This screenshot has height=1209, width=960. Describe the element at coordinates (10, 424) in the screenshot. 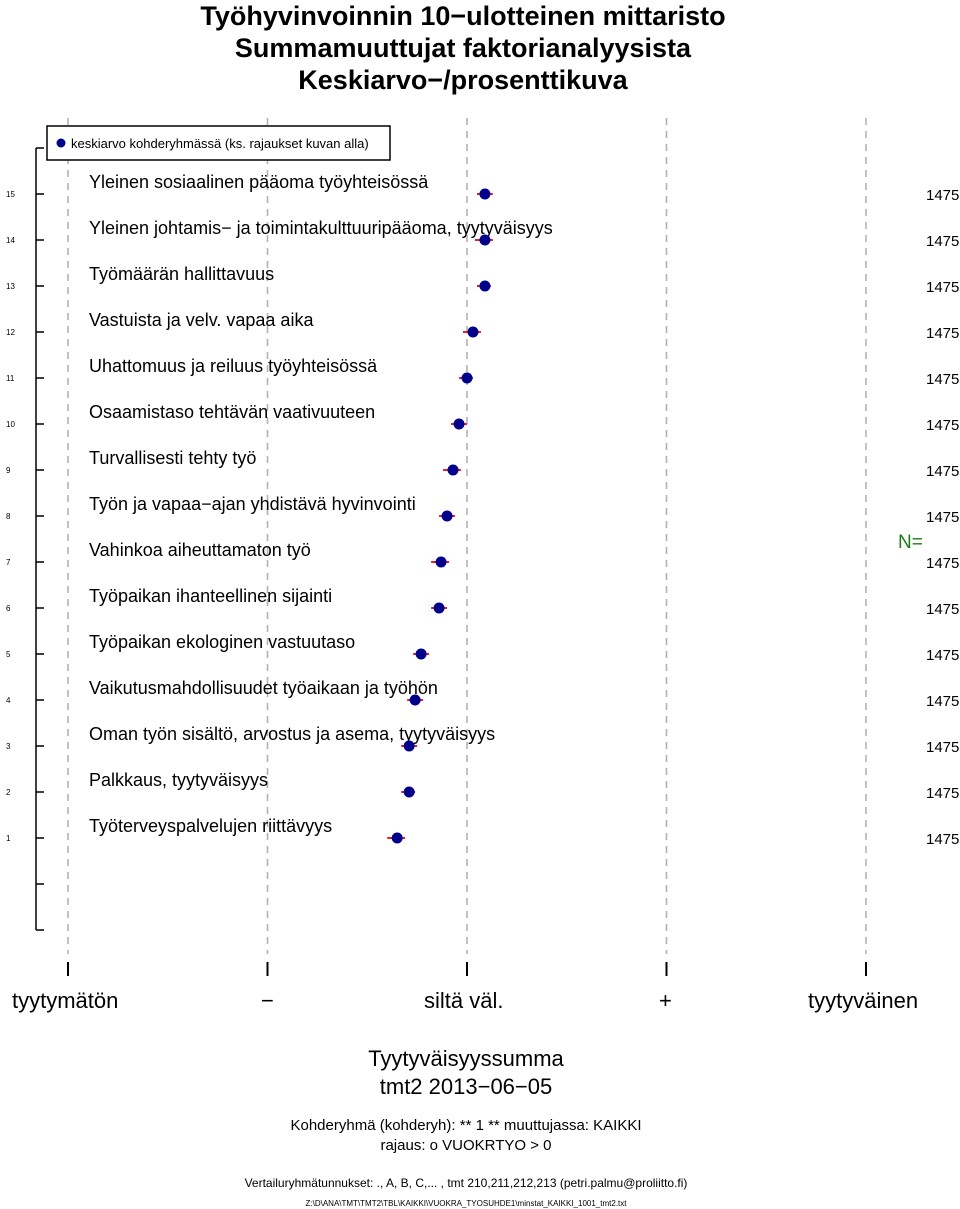

I see `y-tick-label: 10` at that location.